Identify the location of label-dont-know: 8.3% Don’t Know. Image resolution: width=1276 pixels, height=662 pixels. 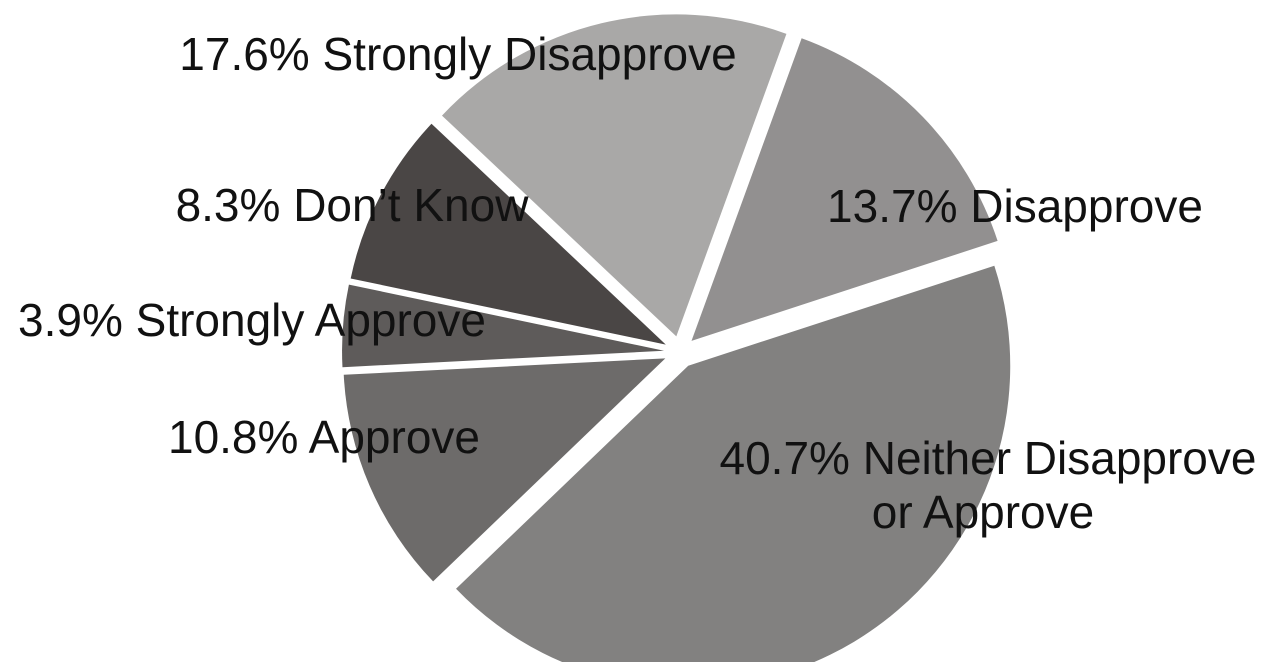
(353, 205).